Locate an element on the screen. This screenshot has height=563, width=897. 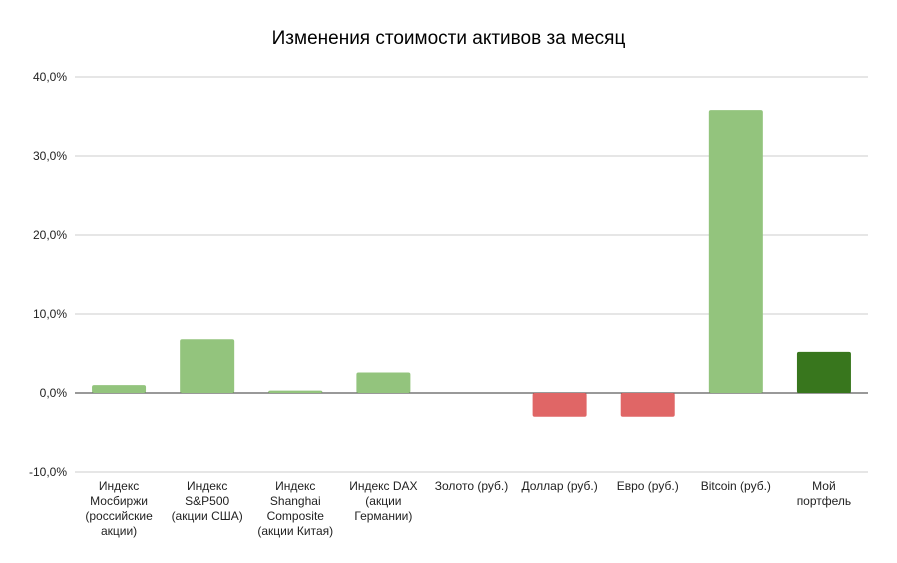
x-tick-label: Индекс S&P500 (акции США) is located at coordinates (207, 501).